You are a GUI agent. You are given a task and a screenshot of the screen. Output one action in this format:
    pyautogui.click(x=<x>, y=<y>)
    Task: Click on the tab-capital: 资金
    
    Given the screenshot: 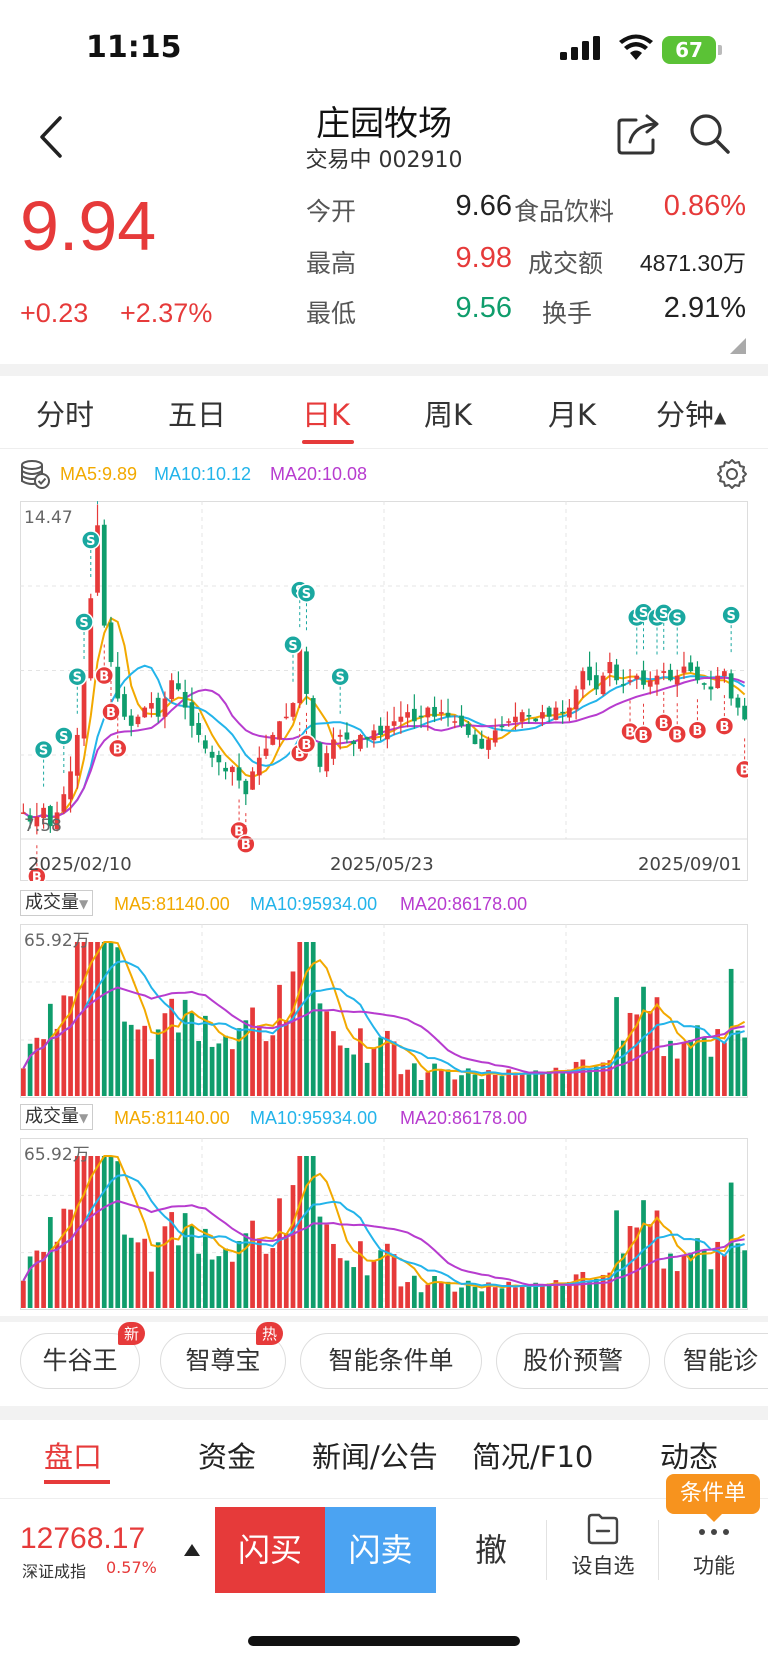 What is the action you would take?
    pyautogui.click(x=227, y=1457)
    